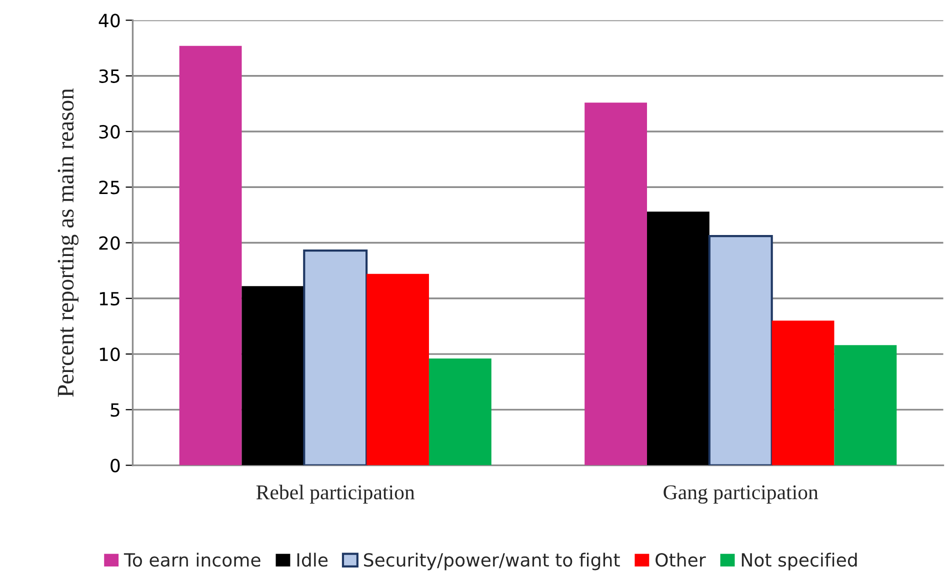  Describe the element at coordinates (115, 410) in the screenshot. I see `y-tick-label: 5` at that location.